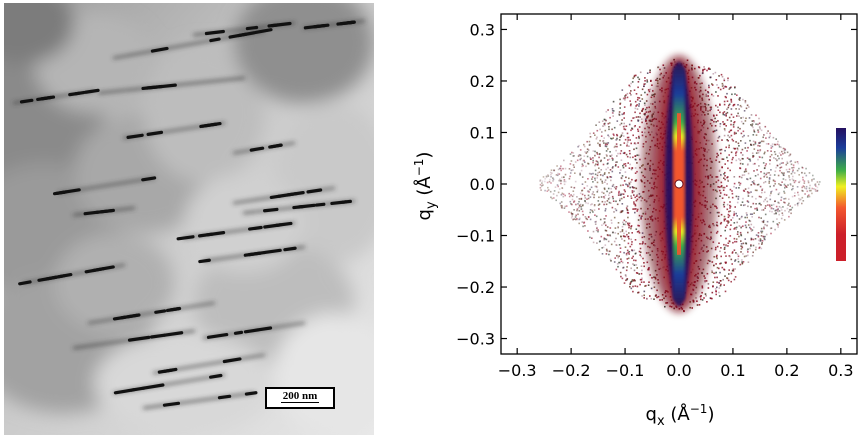 The width and height of the screenshot is (864, 438). What do you see at coordinates (625, 370) in the screenshot?
I see `x-tick-label: −0.1` at bounding box center [625, 370].